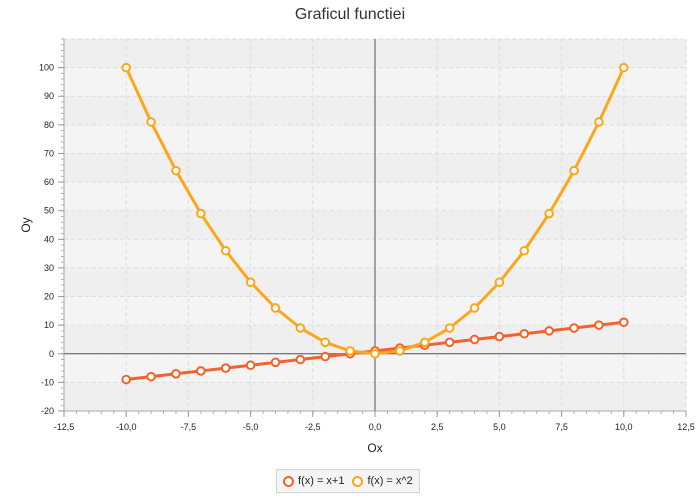 Image resolution: width=700 pixels, height=500 pixels. What do you see at coordinates (251, 427) in the screenshot?
I see `x-tick-label: -5,0` at bounding box center [251, 427].